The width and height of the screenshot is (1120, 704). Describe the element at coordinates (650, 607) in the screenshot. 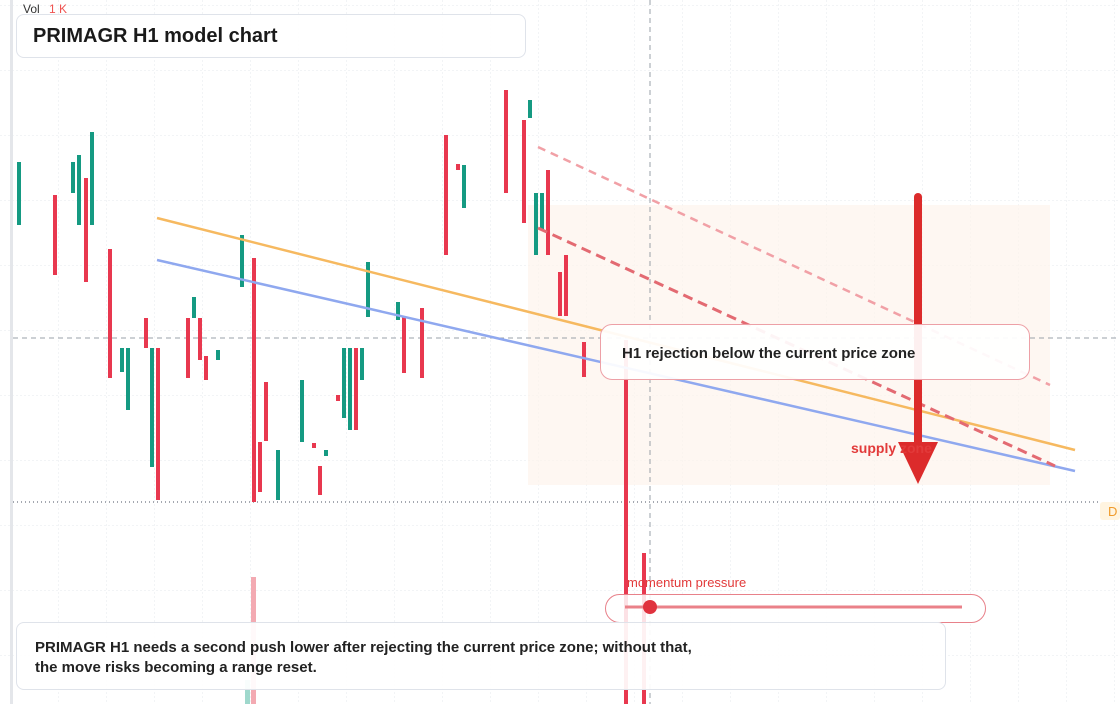

I see `slider-handle` at that location.